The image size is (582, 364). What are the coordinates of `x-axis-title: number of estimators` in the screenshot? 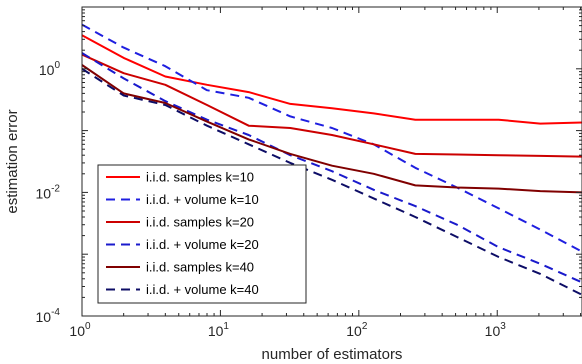 It's located at (332, 354).